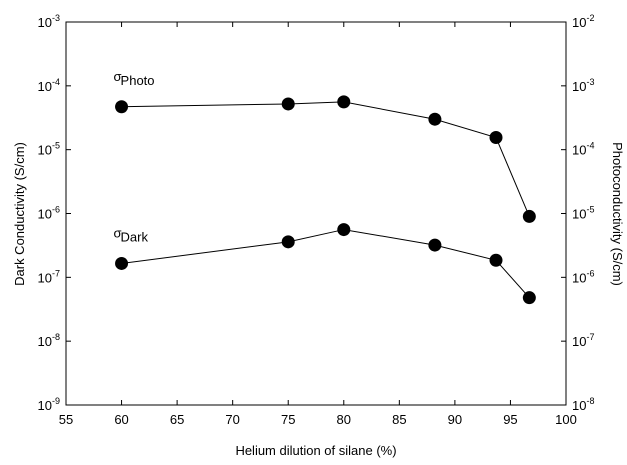 The width and height of the screenshot is (627, 465). What do you see at coordinates (138, 80) in the screenshot?
I see `annotation-label: Photo` at bounding box center [138, 80].